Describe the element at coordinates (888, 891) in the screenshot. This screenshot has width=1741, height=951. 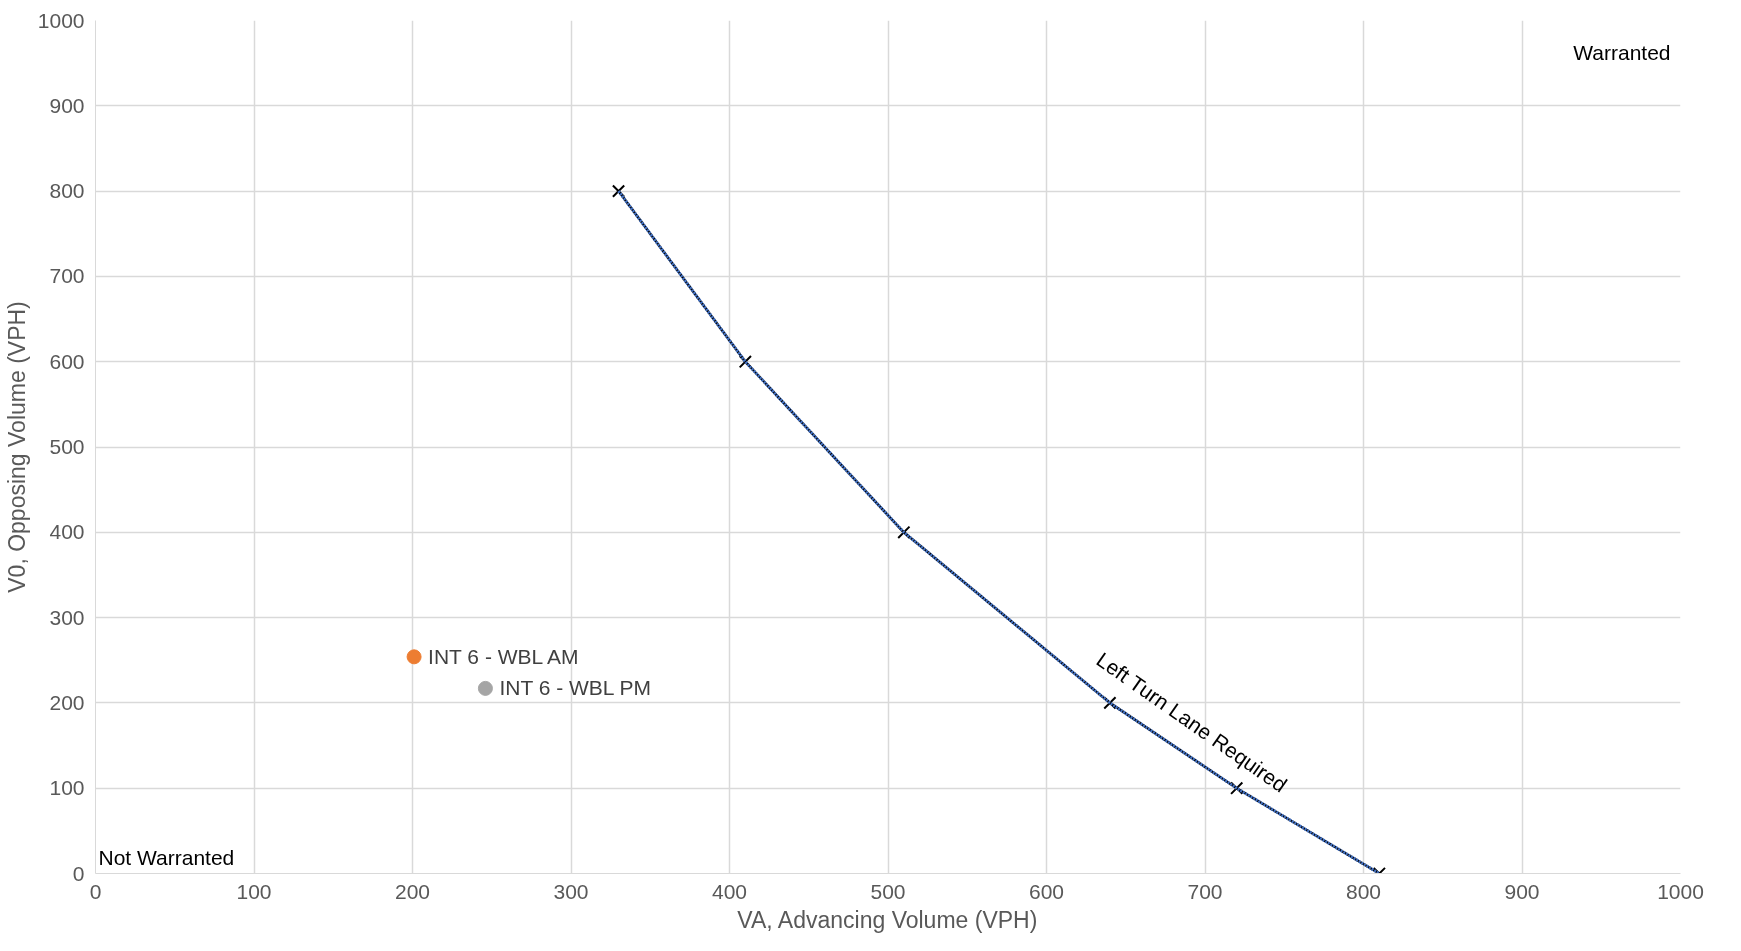
I see `x-tick-label: 500` at that location.